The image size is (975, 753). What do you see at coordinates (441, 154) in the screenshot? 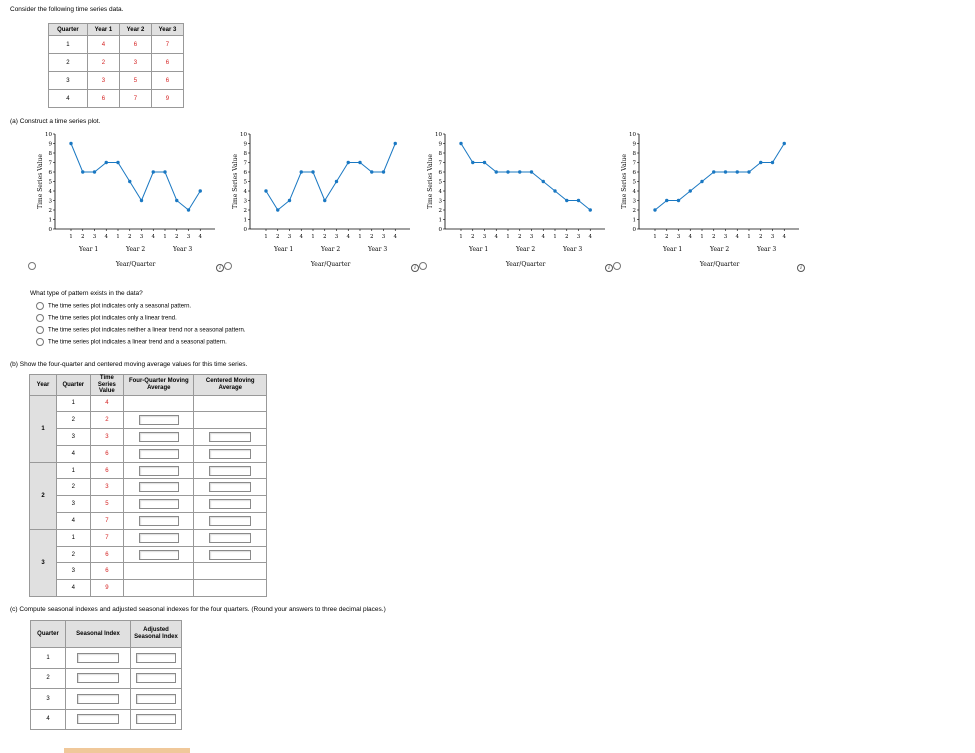
I see `y-tick-label: 8` at bounding box center [441, 154].